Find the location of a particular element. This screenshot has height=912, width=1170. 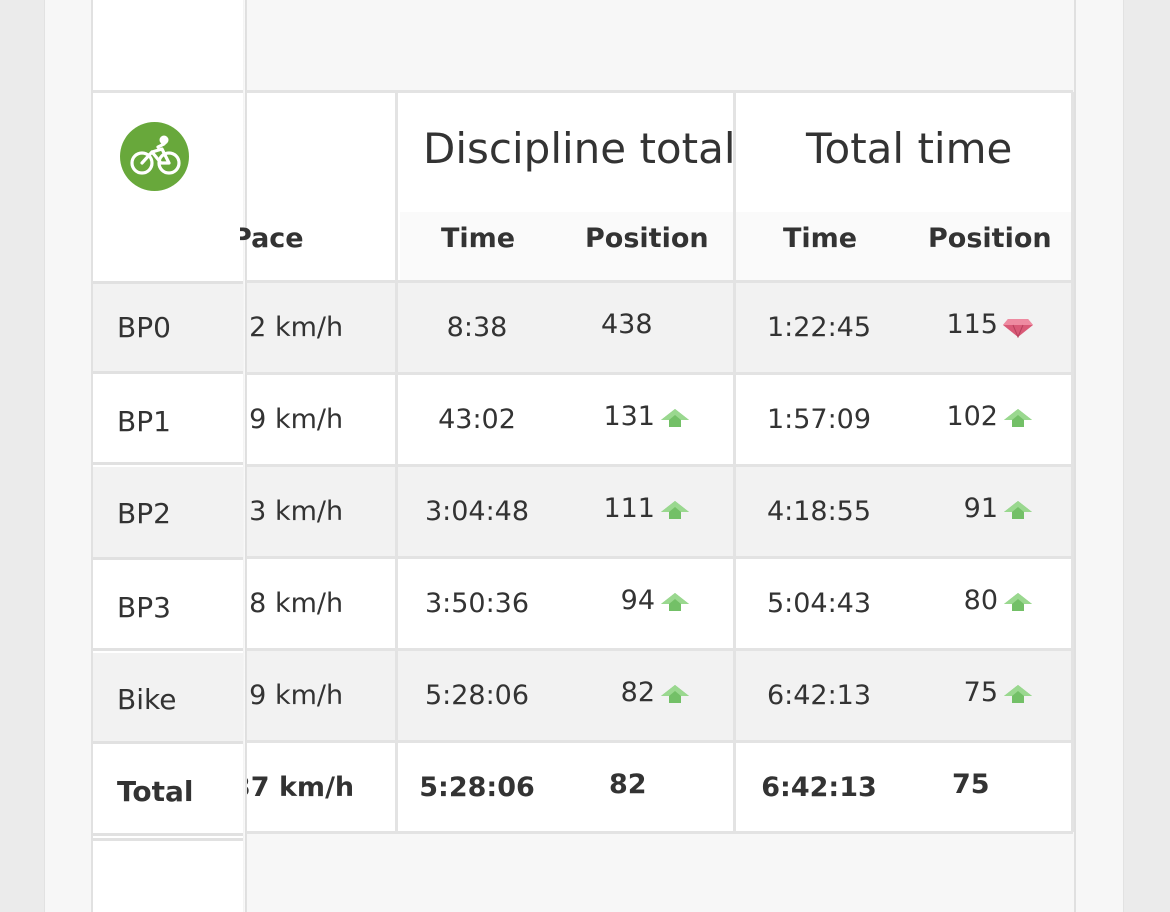

pace-value: 32 km/h is located at coordinates (295, 327).